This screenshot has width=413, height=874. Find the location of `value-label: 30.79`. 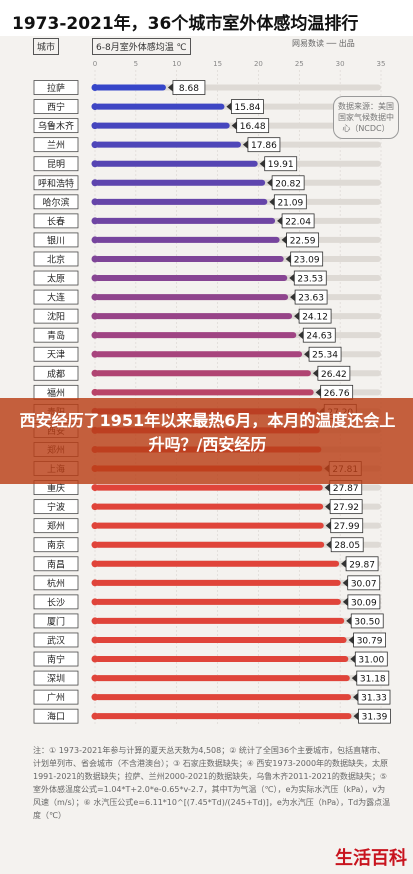

value-label: 30.79 is located at coordinates (370, 641).